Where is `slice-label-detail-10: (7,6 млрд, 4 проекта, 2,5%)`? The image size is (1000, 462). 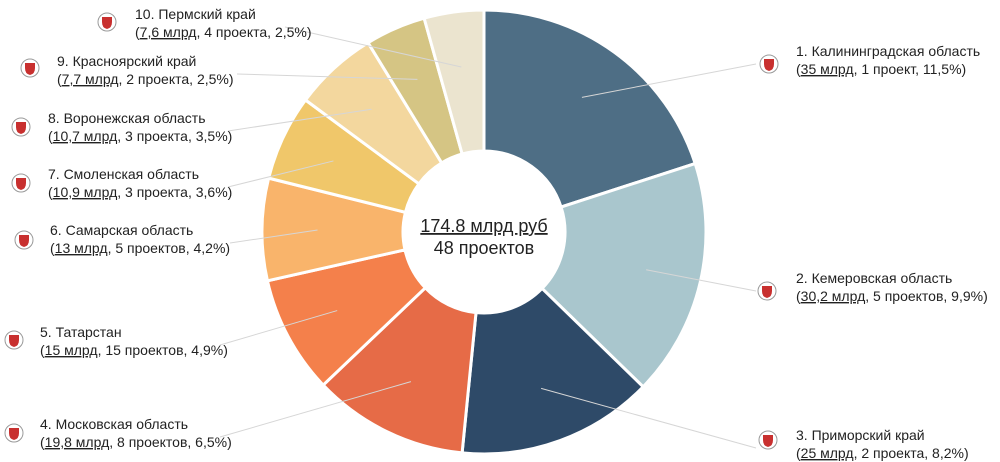 slice-label-detail-10: (7,6 млрд, 4 проекта, 2,5%) is located at coordinates (223, 32).